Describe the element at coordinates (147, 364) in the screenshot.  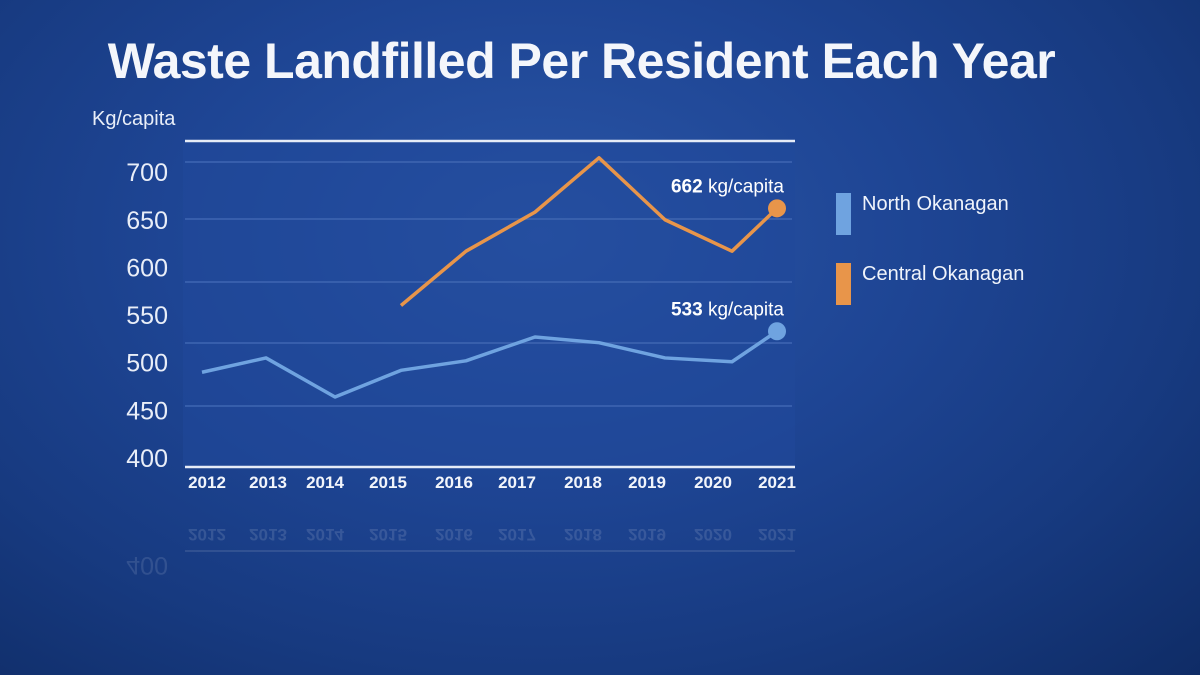
I see `y-tick-label: 500` at that location.